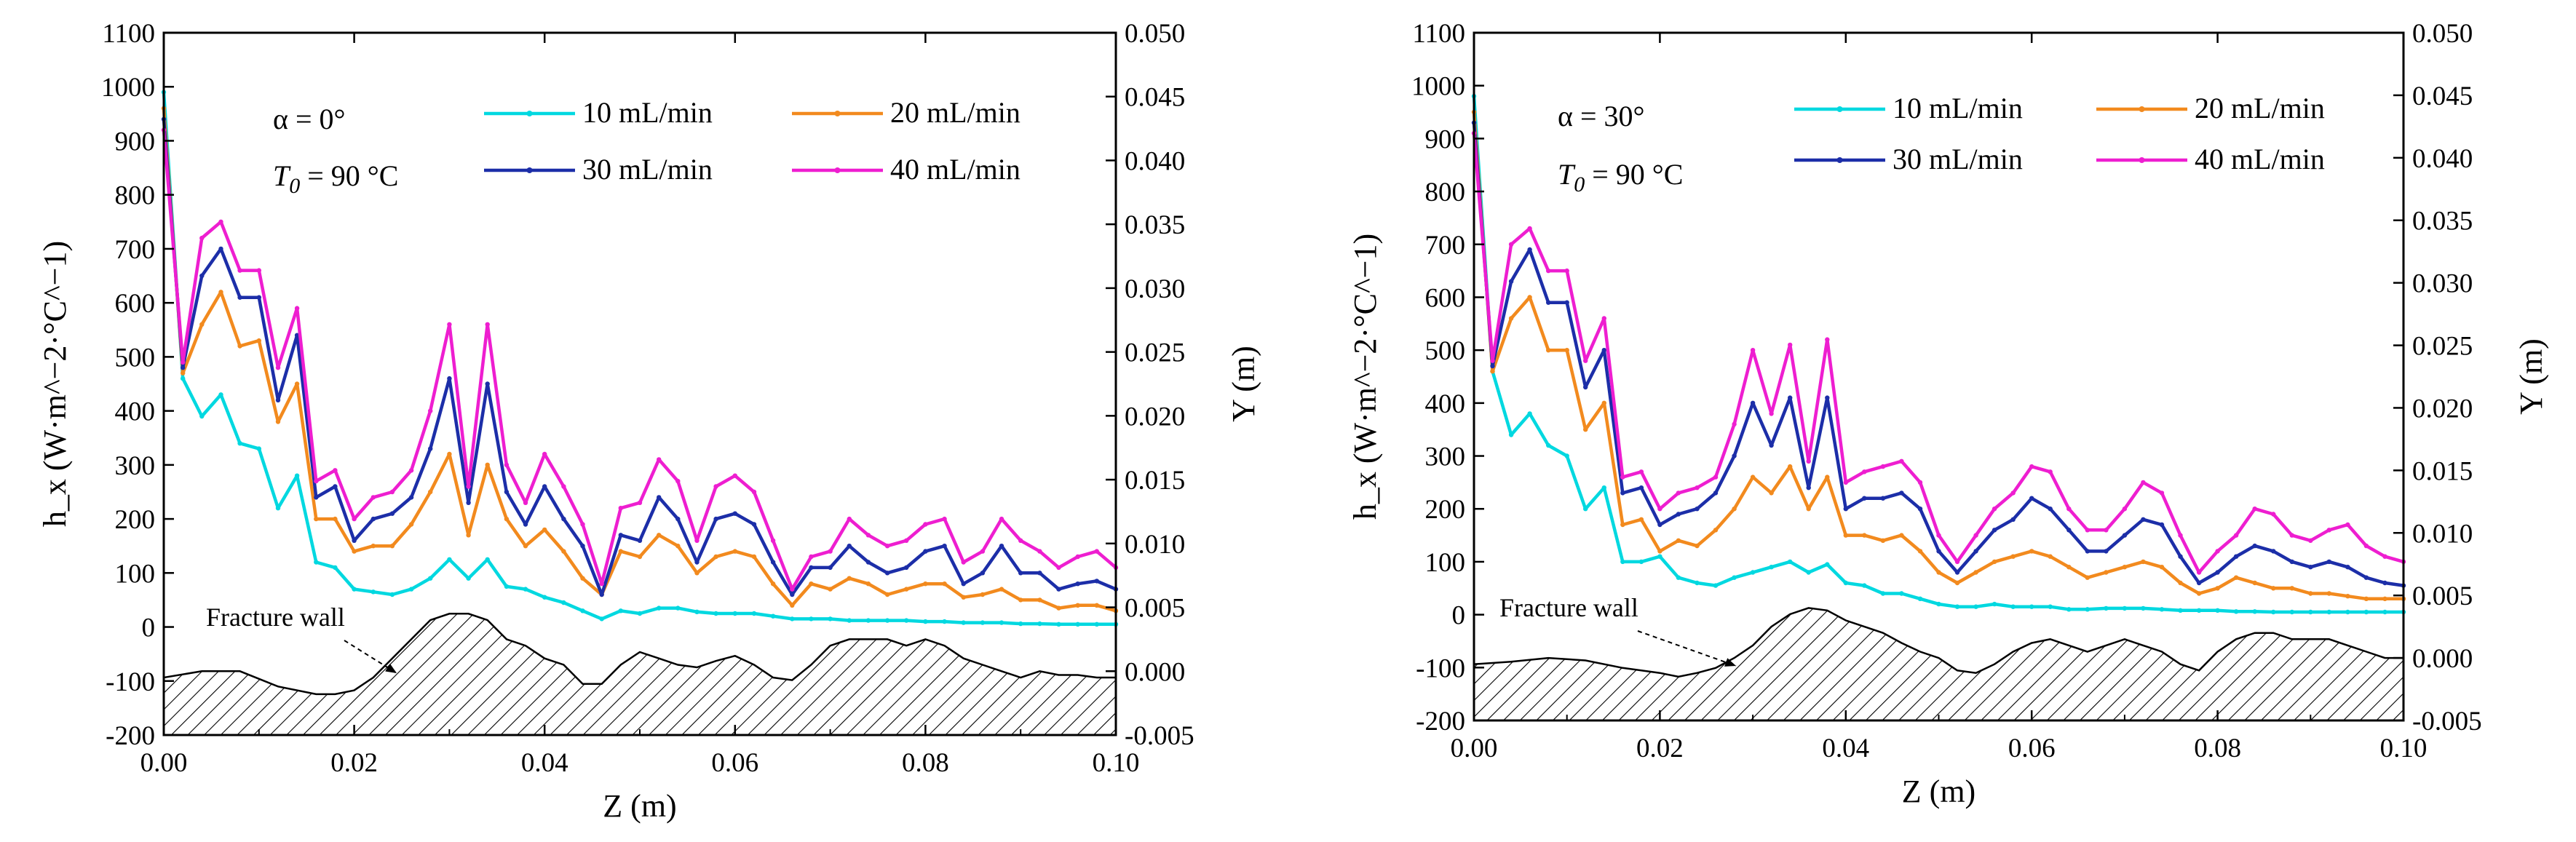  What do you see at coordinates (2442, 534) in the screenshot?
I see `y2-tick-label: 0.010` at bounding box center [2442, 534].